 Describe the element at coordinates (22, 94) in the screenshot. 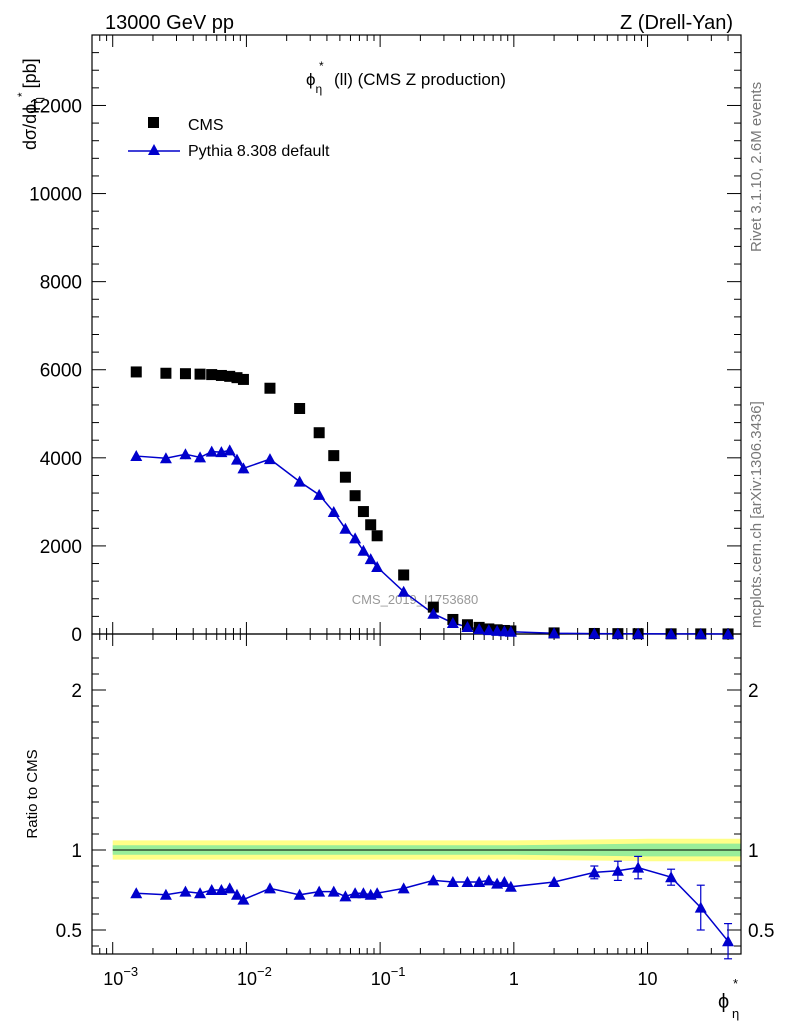

I see `y-axis-label-top-sup: *` at that location.